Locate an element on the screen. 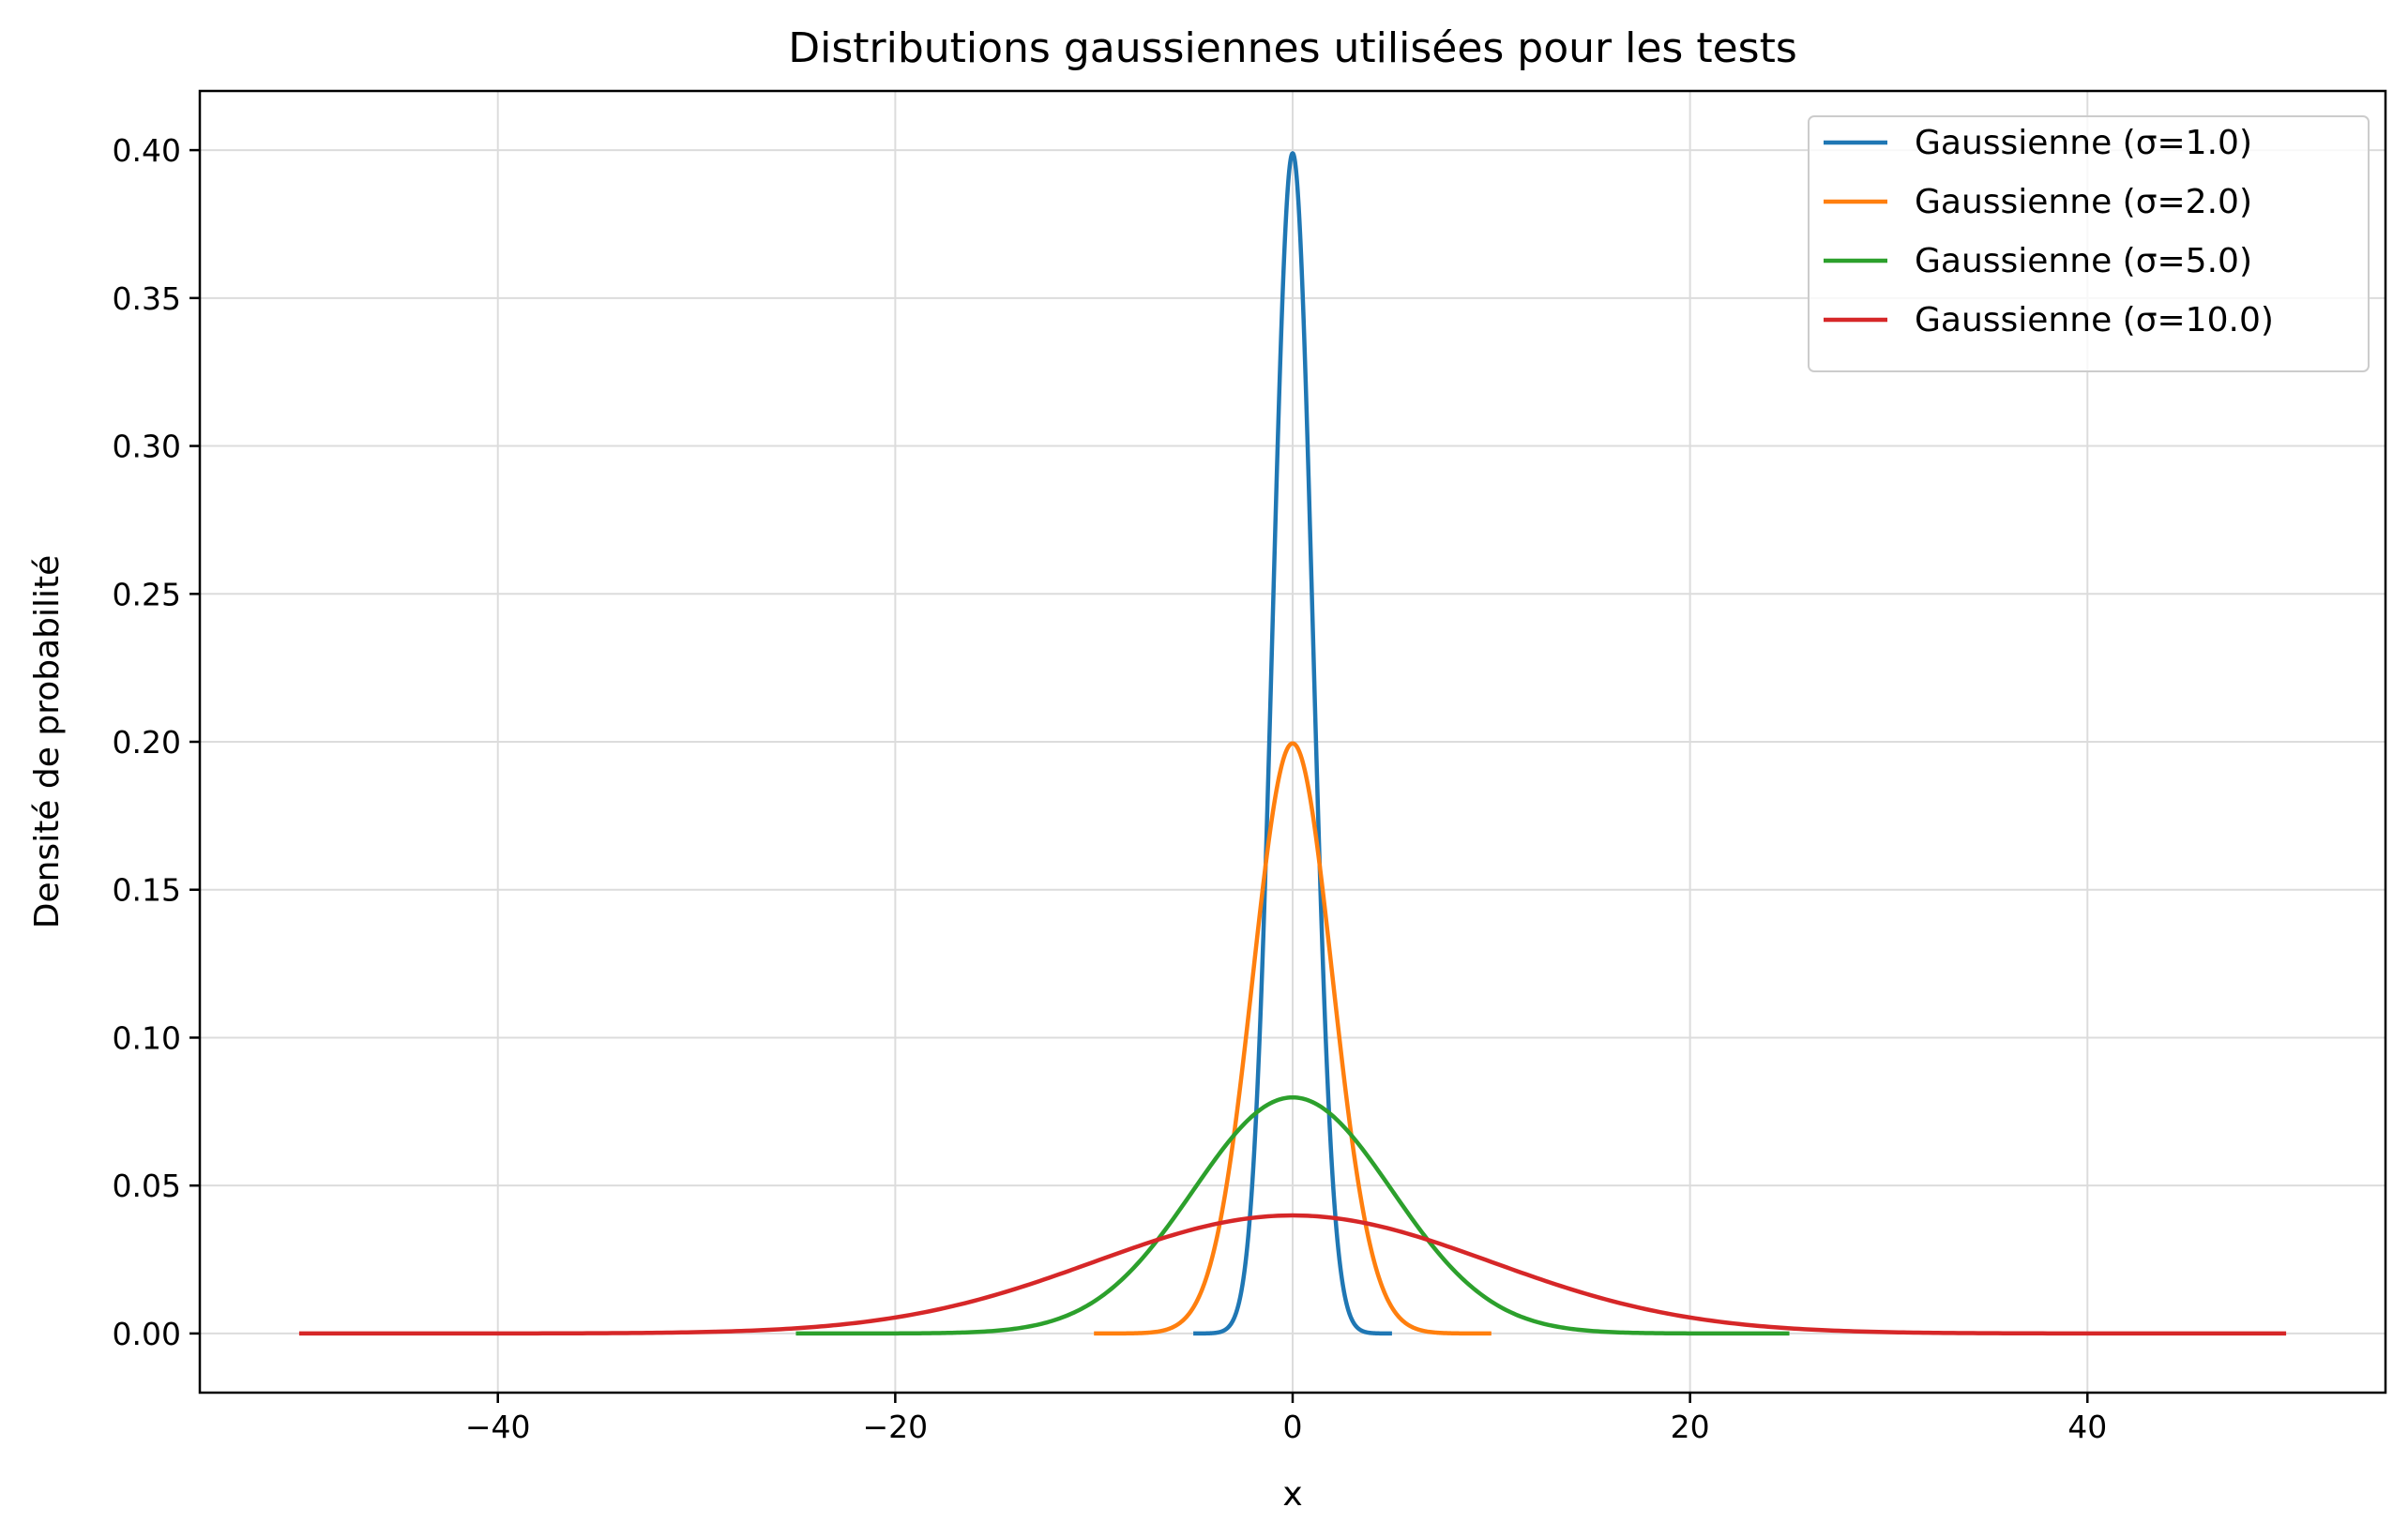 The image size is (2408, 1538). x-tick-label: 40 is located at coordinates (2087, 1427).